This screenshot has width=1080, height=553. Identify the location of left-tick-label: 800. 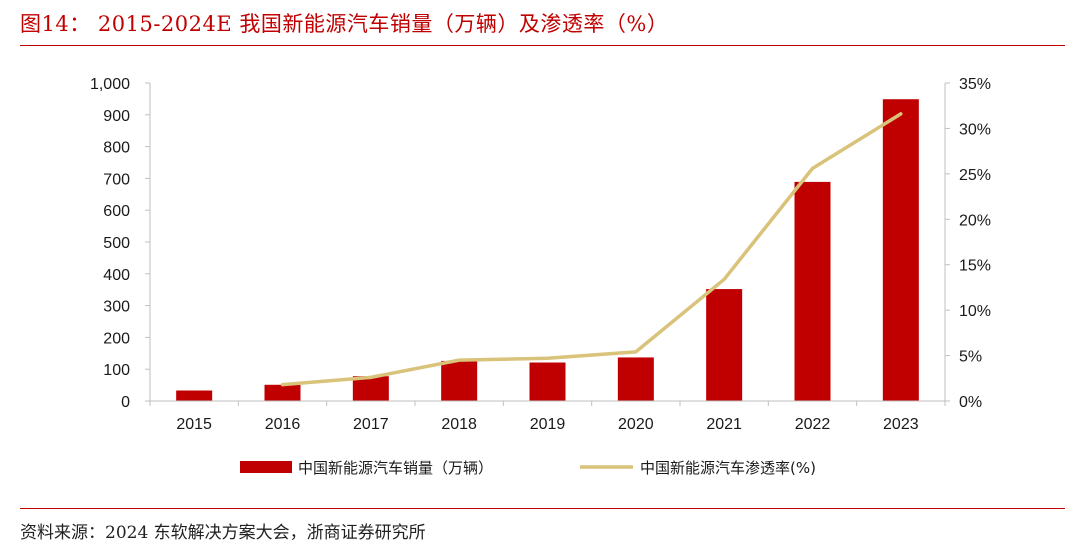
(116, 148).